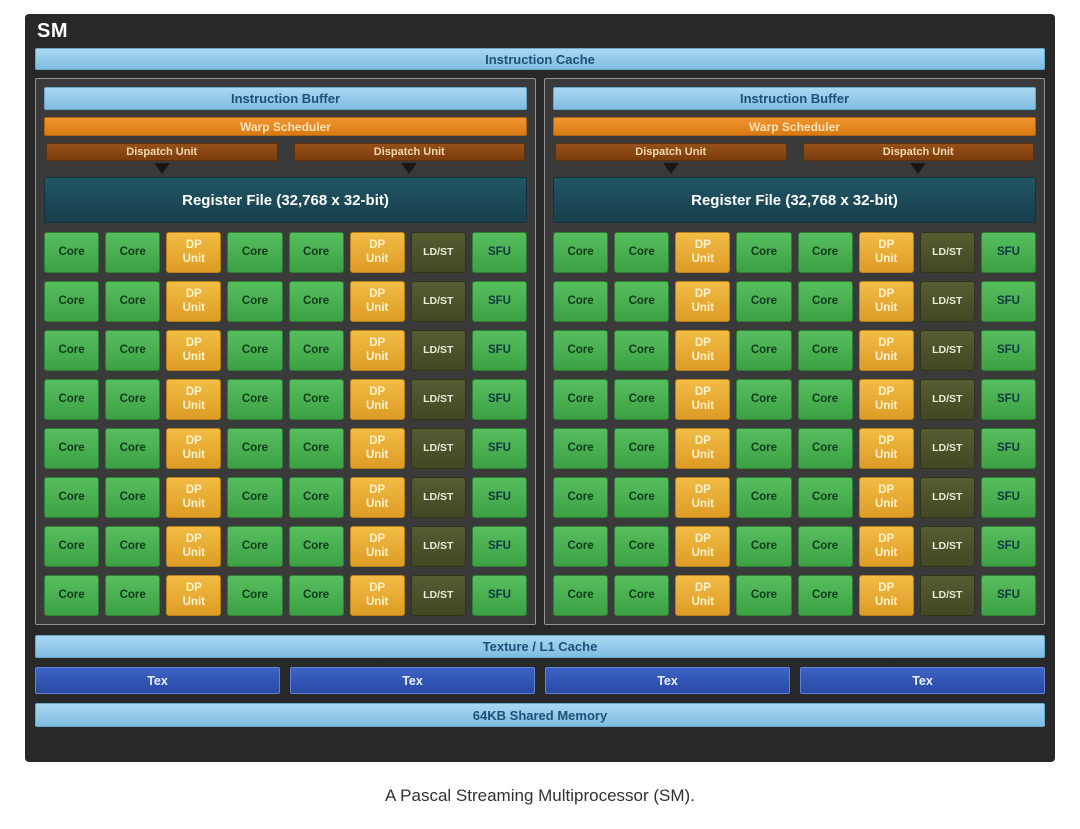 Image resolution: width=1080 pixels, height=829 pixels. Describe the element at coordinates (540, 795) in the screenshot. I see `caption: A Pascal Streaming Multiprocessor (SM).` at that location.